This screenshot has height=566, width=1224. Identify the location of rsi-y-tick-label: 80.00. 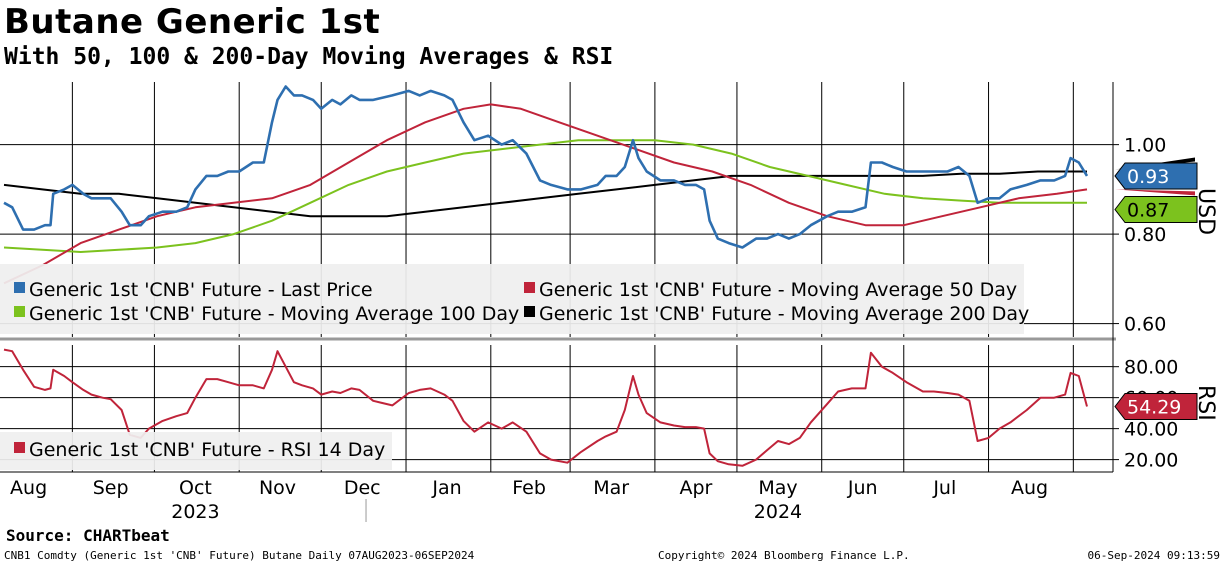
(1151, 368).